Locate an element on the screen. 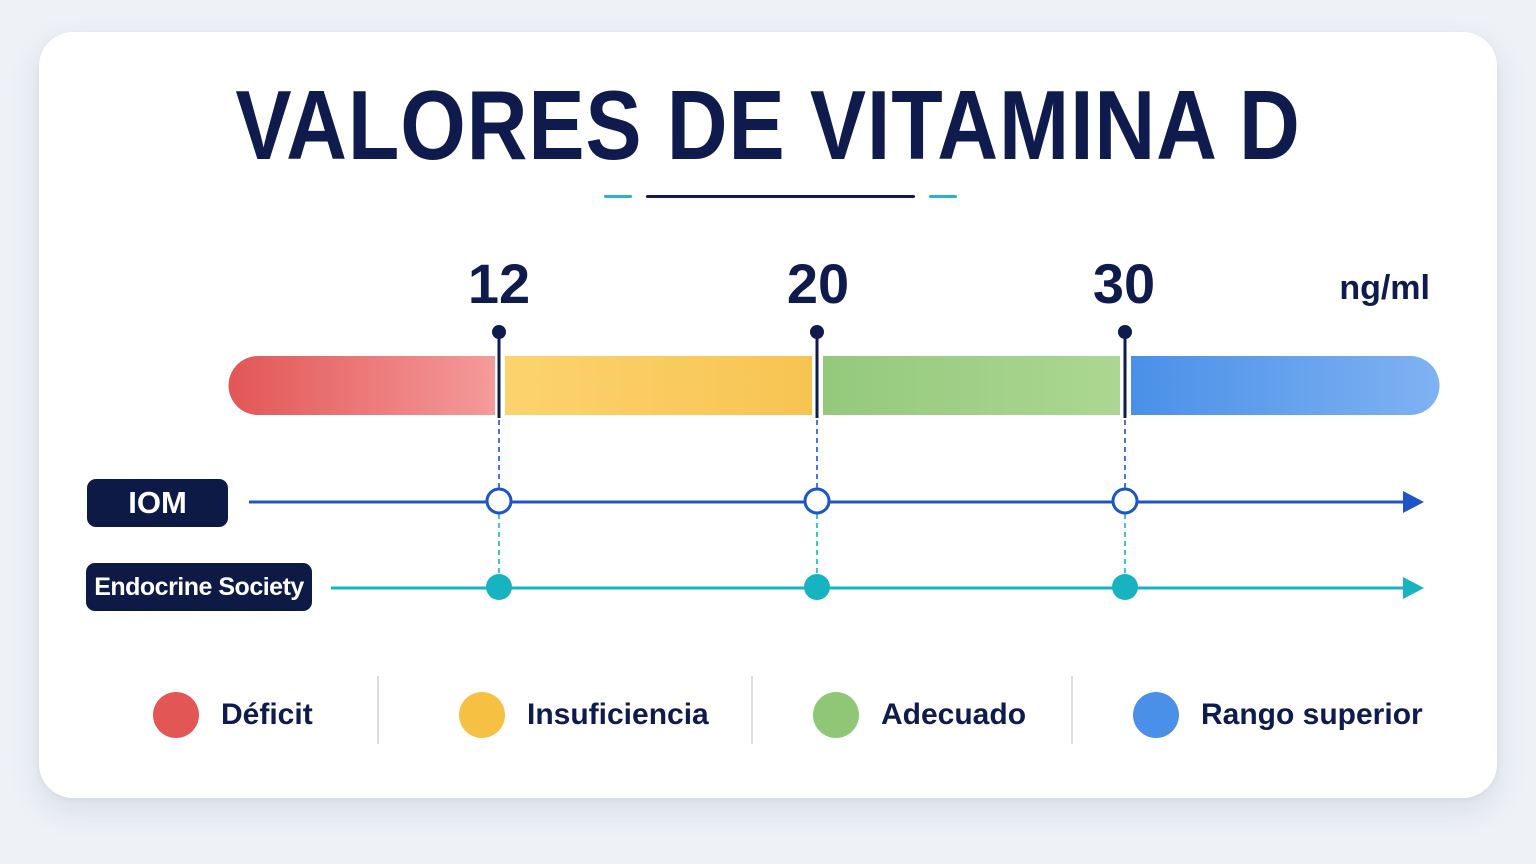 The height and width of the screenshot is (864, 1536). unit-label: ng/ml is located at coordinates (1384, 288).